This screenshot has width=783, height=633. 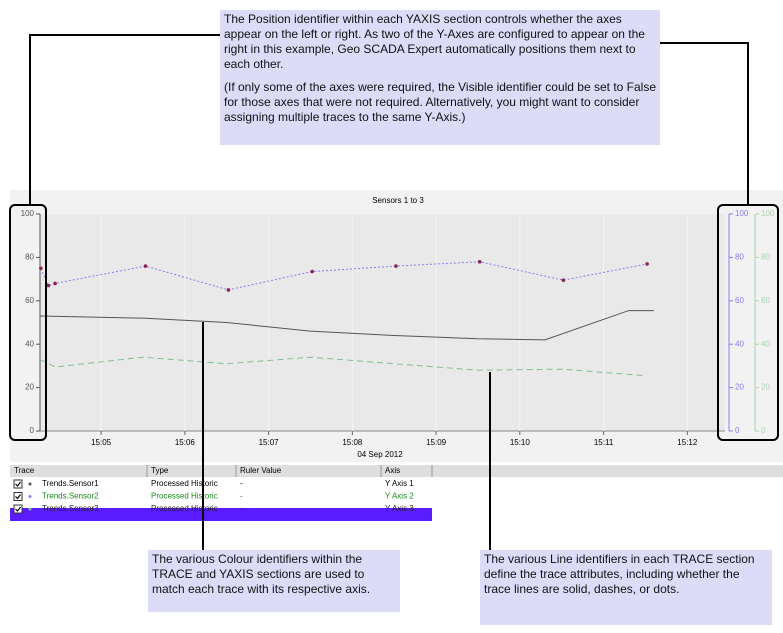 What do you see at coordinates (399, 496) in the screenshot?
I see `table-cell: Y Axis 2` at bounding box center [399, 496].